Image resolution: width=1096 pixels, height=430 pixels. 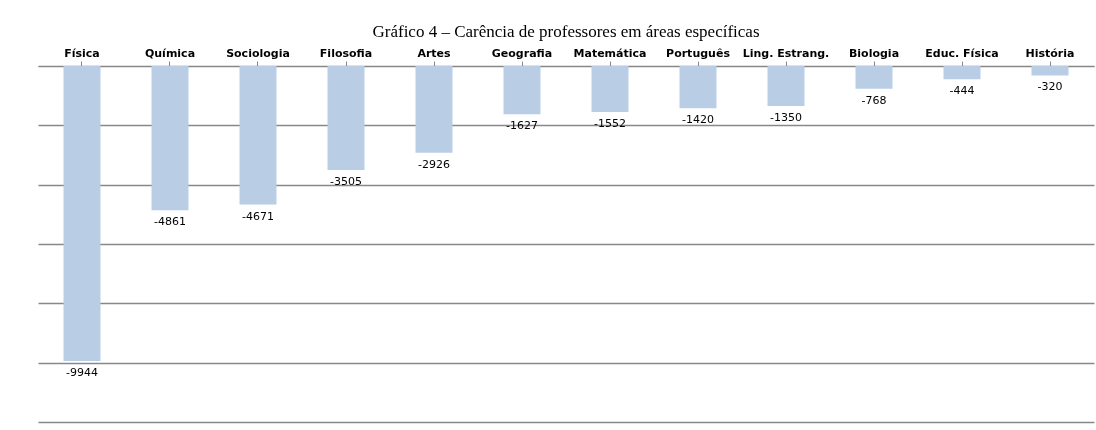 I want to click on x-tick-label: Física, so click(x=82, y=53).